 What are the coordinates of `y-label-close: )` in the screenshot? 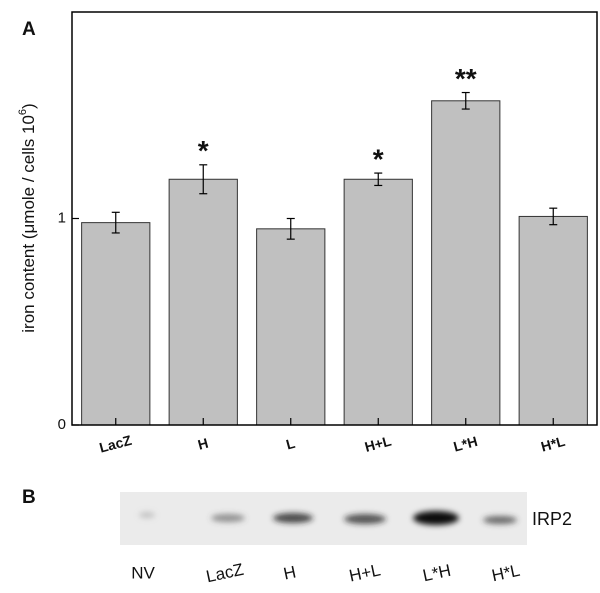 It's located at (28, 106).